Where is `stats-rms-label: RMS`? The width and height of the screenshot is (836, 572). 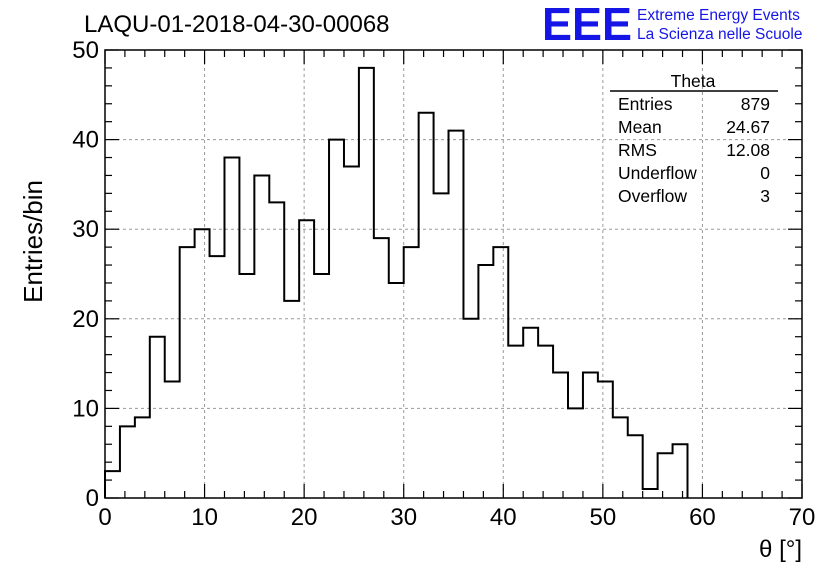 stats-rms-label: RMS is located at coordinates (637, 150).